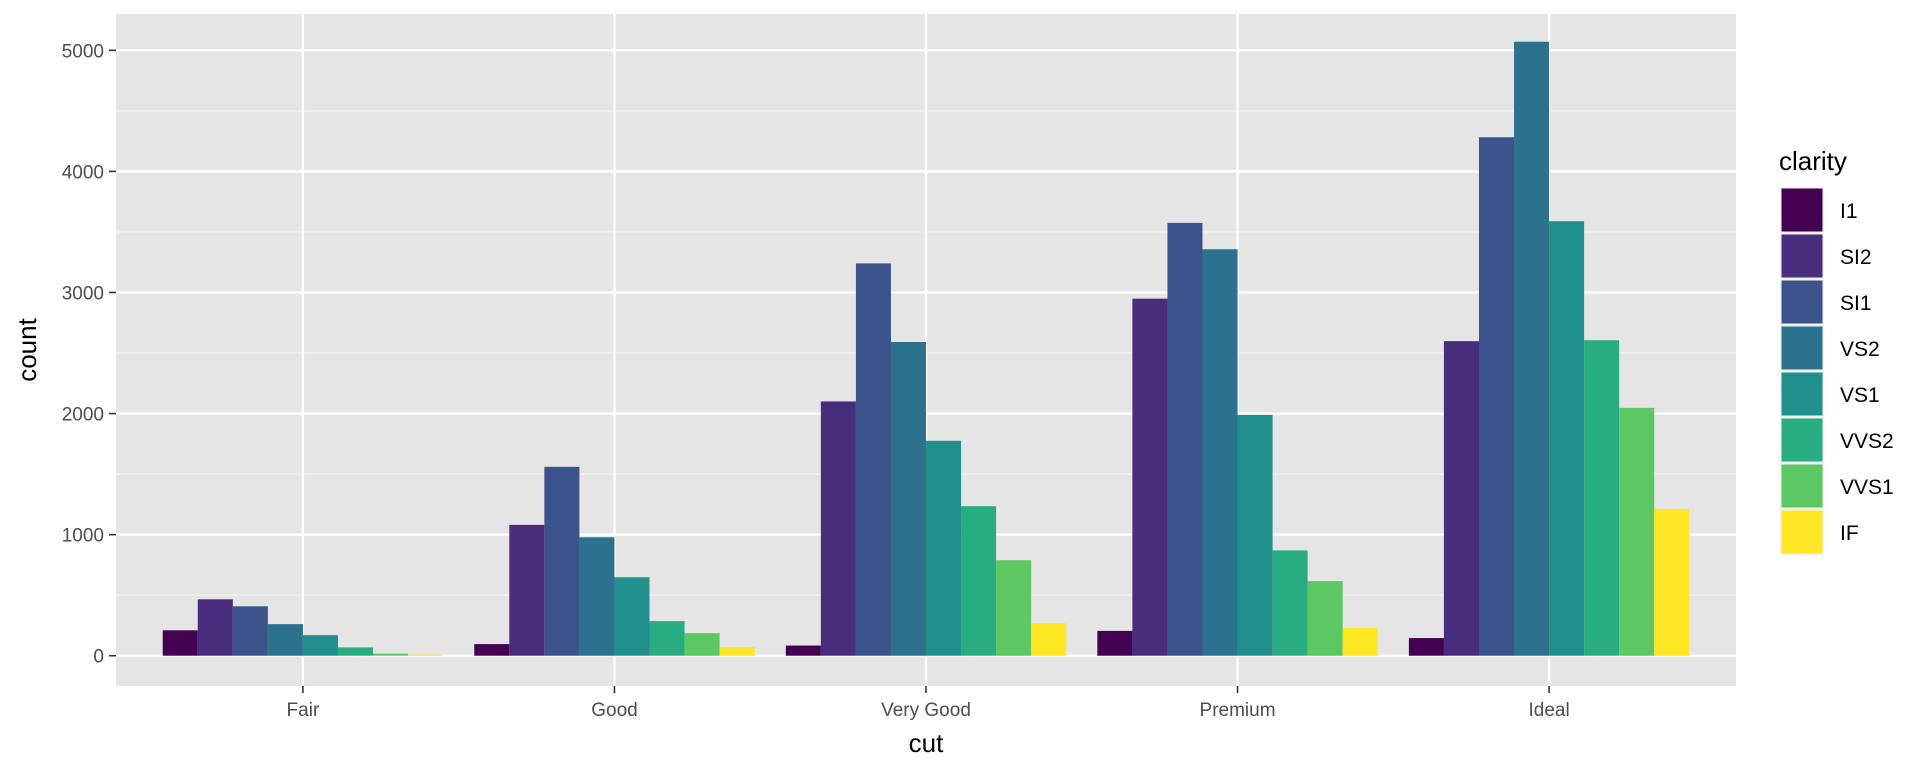  Describe the element at coordinates (180, 643) in the screenshot. I see `bar-fair-i1` at that location.